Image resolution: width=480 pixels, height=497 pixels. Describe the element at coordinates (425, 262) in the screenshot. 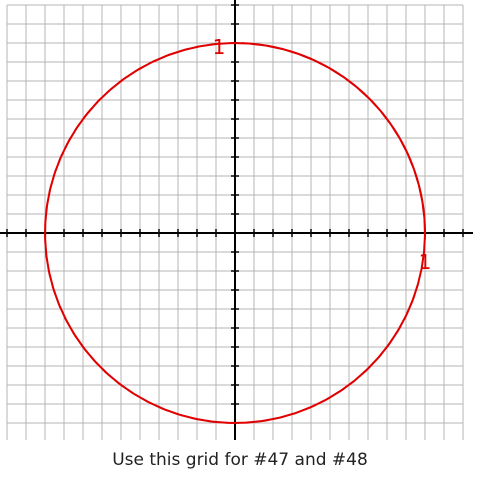

I see `circle-label-right: 1` at that location.